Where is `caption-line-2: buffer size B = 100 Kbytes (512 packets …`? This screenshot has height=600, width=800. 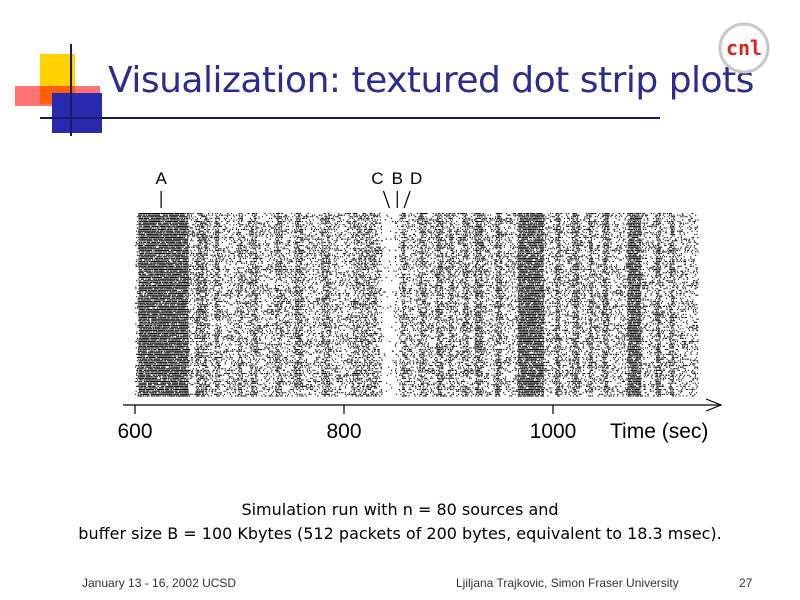
caption-line-2: buffer size B = 100 Kbytes (512 packets … is located at coordinates (400, 533).